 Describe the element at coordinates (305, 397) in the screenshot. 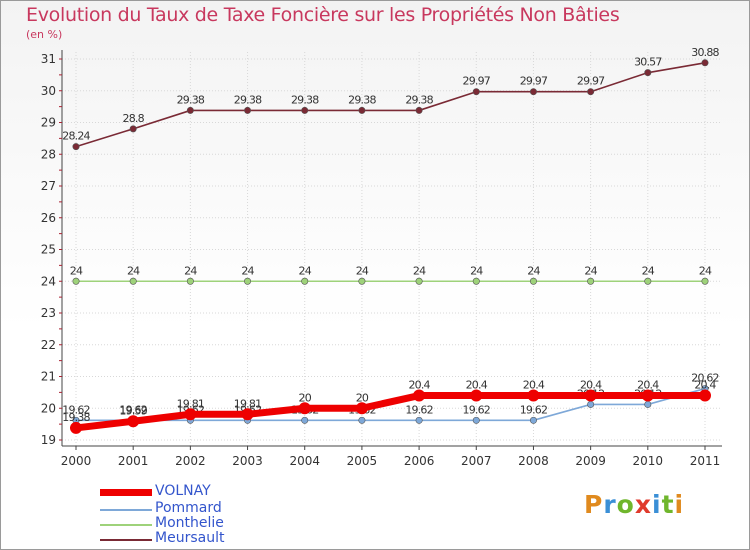

I see `data-label-volnay: 20` at that location.